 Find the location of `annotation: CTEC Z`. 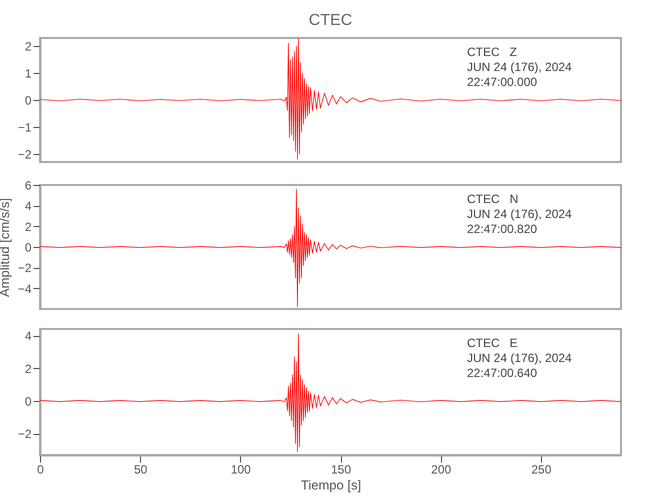

annotation: CTEC Z is located at coordinates (492, 52).